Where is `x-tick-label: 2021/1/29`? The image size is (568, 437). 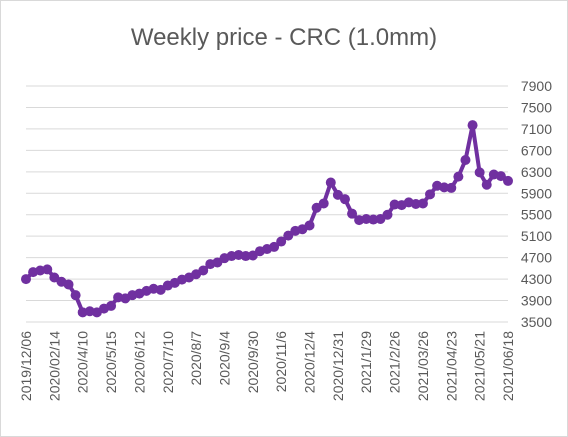 x-tick-label: 2021/1/29 is located at coordinates (366, 362).